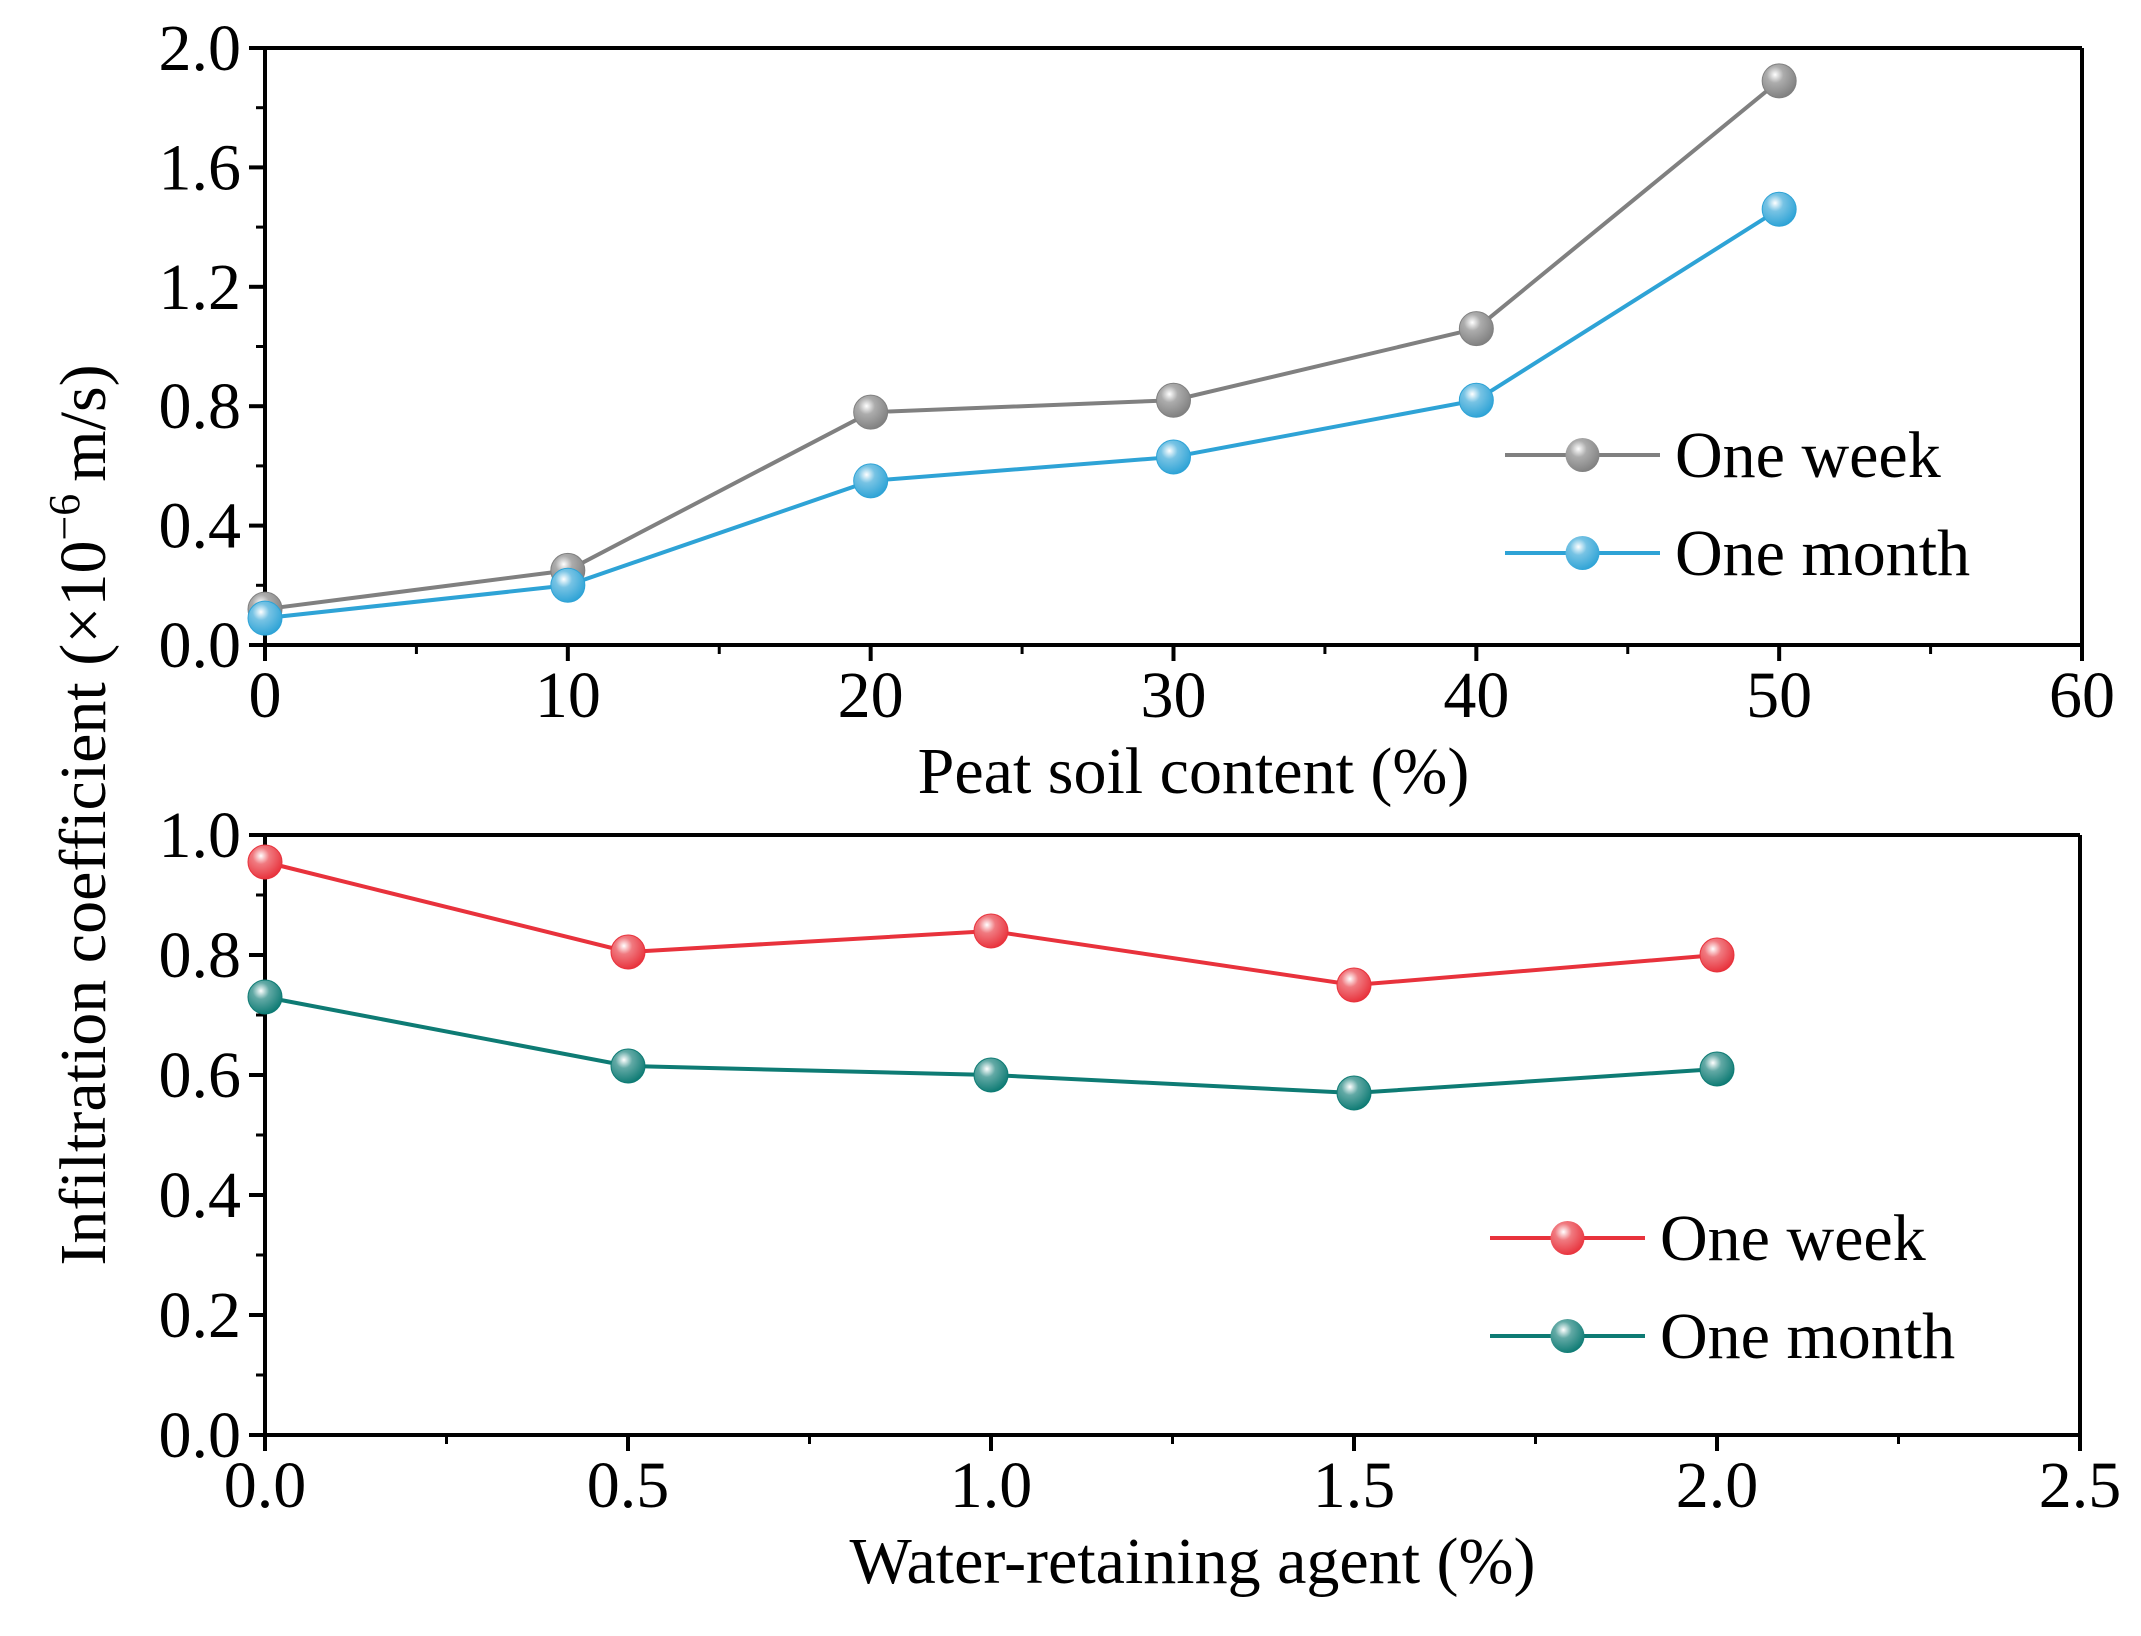 The height and width of the screenshot is (1636, 2141). What do you see at coordinates (2082, 695) in the screenshot?
I see `x-tick-label: 60` at bounding box center [2082, 695].